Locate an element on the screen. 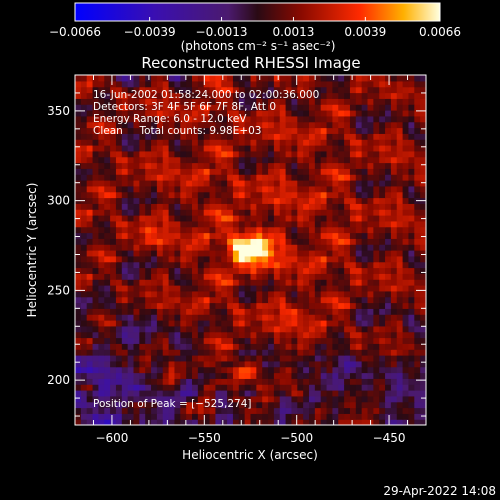 The image size is (500, 500). colorbar-ticks: −0.0066 −0.0039 −0.0013 0.0013 0.0039 0.0066 is located at coordinates (255, 28).